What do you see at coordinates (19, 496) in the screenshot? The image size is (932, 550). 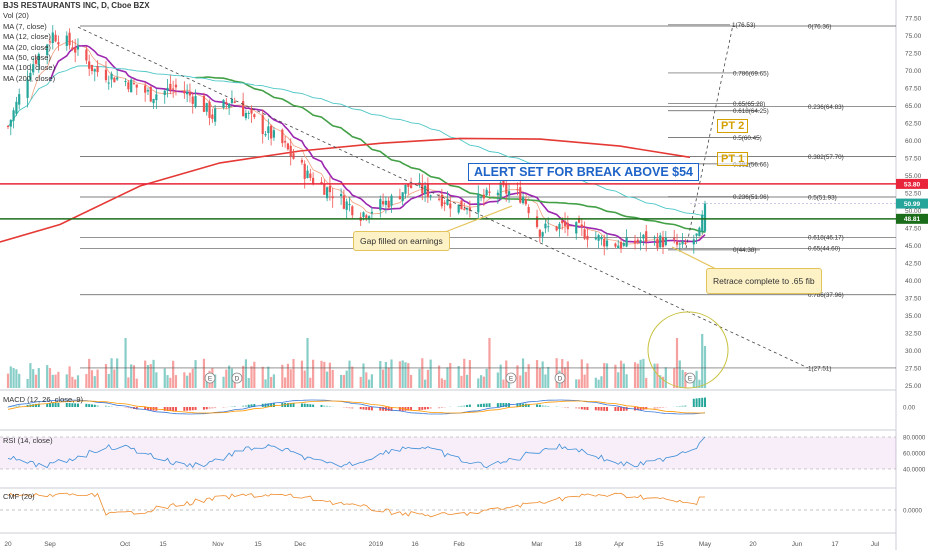 I see `cmf-label: CMF (20)` at bounding box center [19, 496].